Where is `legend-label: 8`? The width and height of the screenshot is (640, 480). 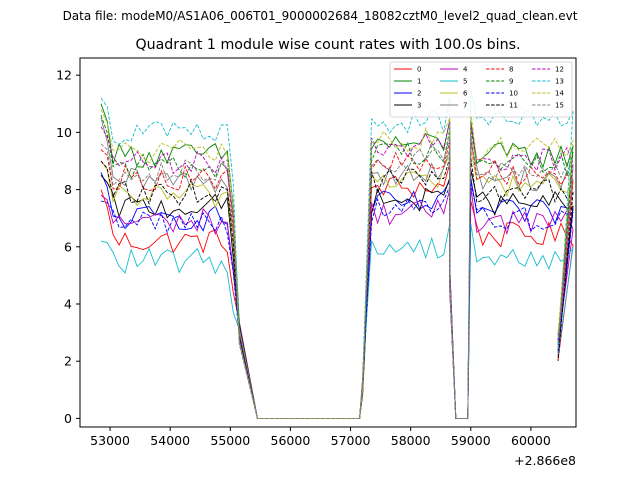 legend-label: 8 is located at coordinates (511, 70).